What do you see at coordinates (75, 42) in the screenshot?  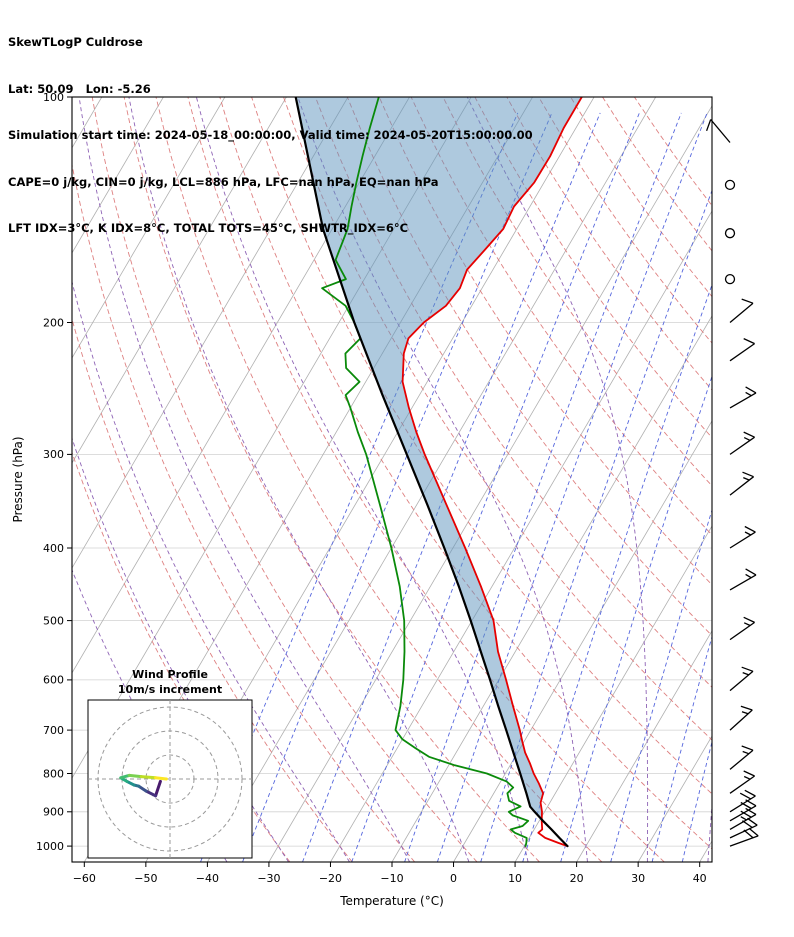 I see `chart-title: SkewTLogP Culdrose` at bounding box center [75, 42].